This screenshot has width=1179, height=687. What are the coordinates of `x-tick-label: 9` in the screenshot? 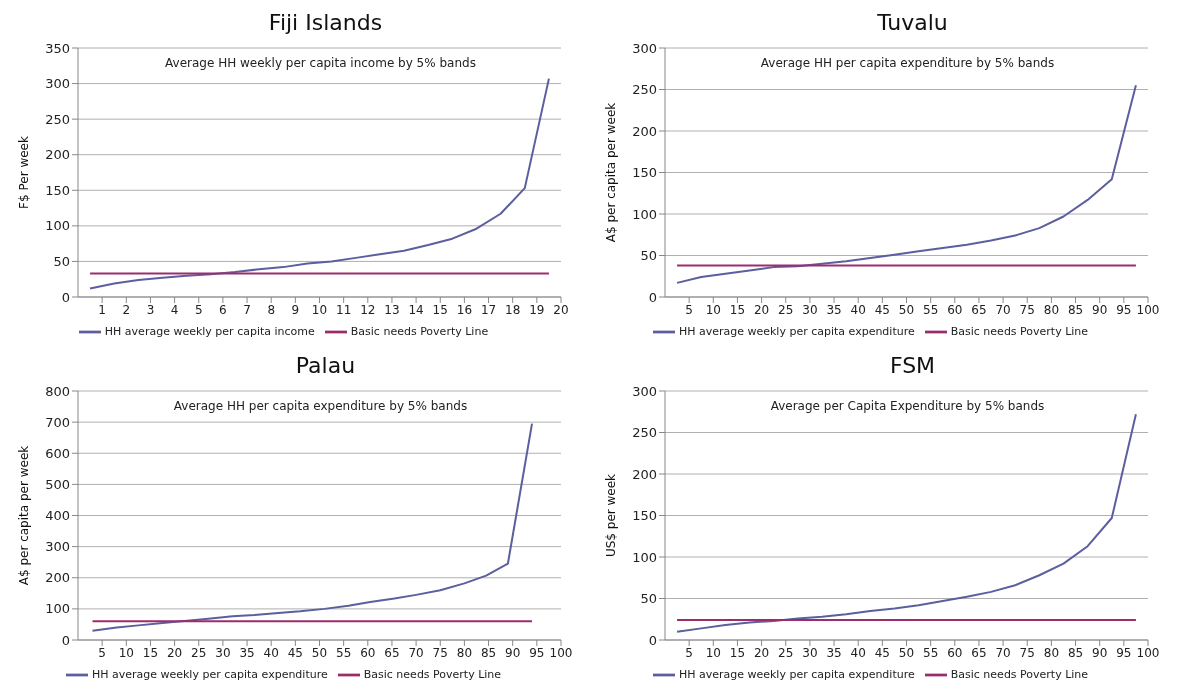 It's located at (295, 309).